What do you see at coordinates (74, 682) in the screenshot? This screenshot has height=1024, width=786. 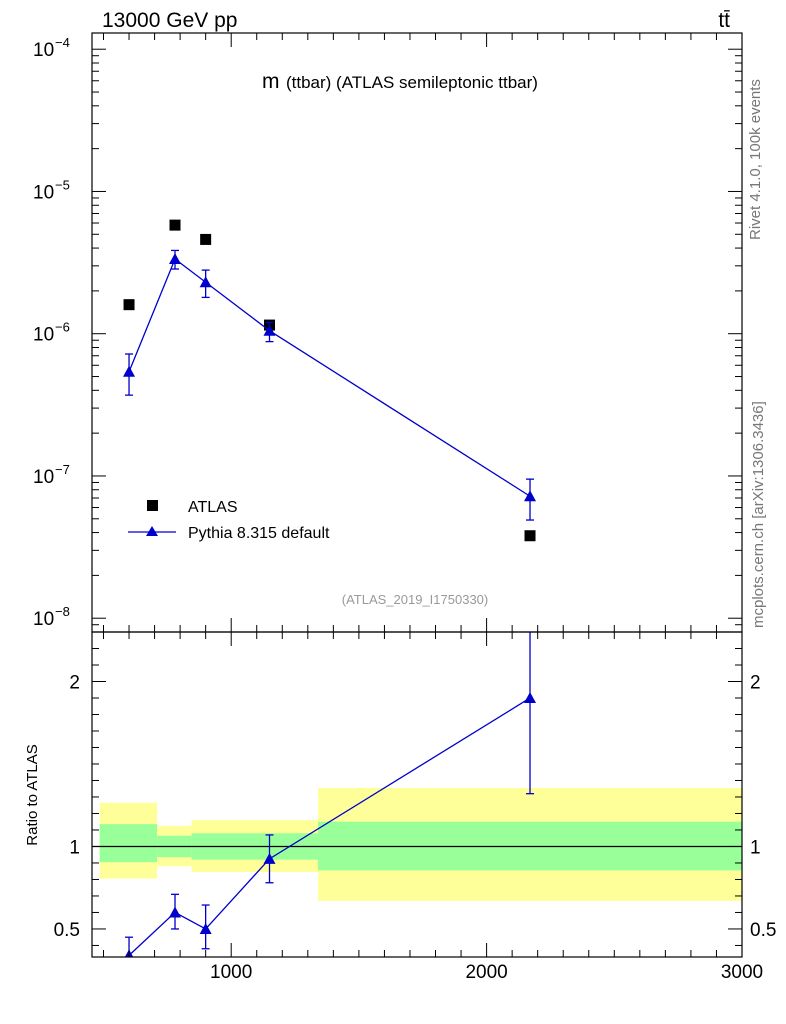 I see `ratio-y-tick-label-left: 2` at bounding box center [74, 682].